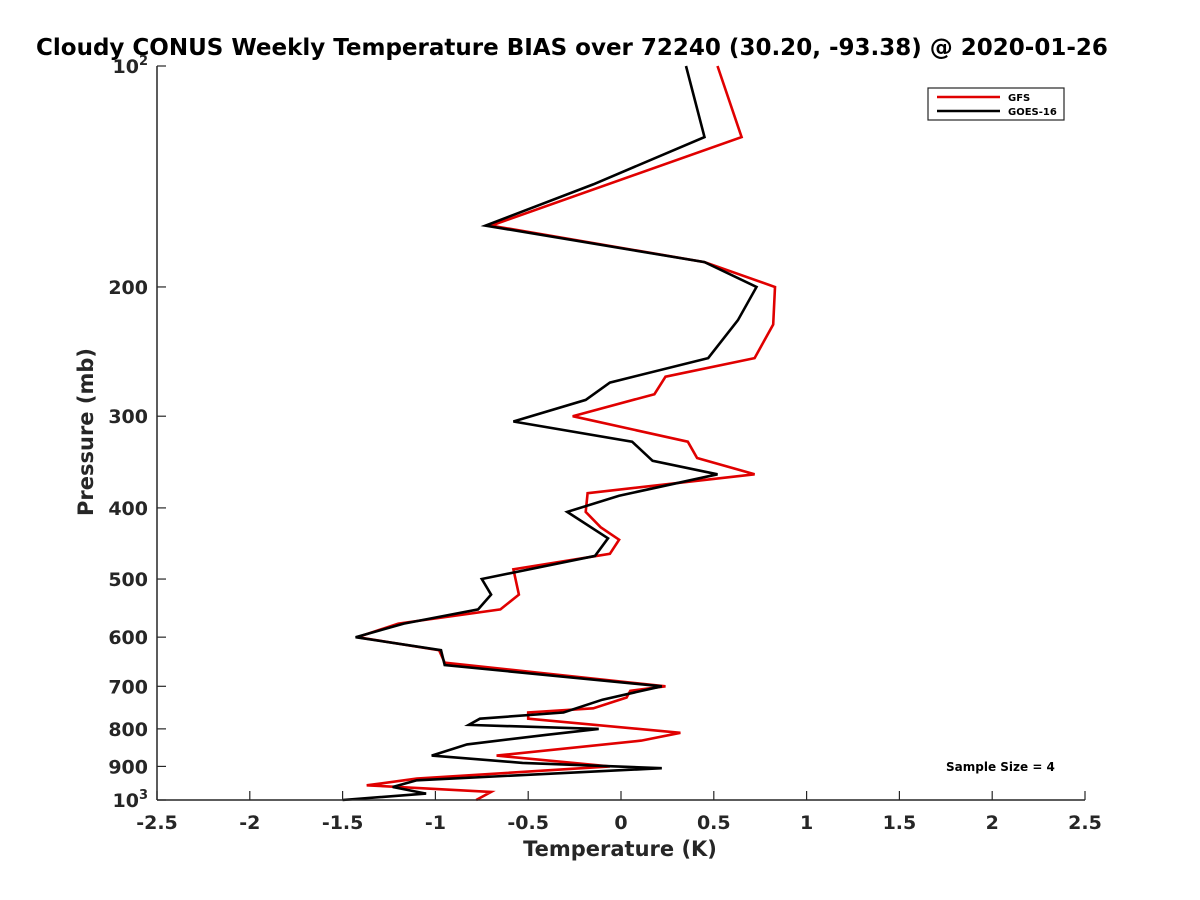 This screenshot has width=1200, height=900. Describe the element at coordinates (620, 823) in the screenshot. I see `x-tick-label: 0` at that location.